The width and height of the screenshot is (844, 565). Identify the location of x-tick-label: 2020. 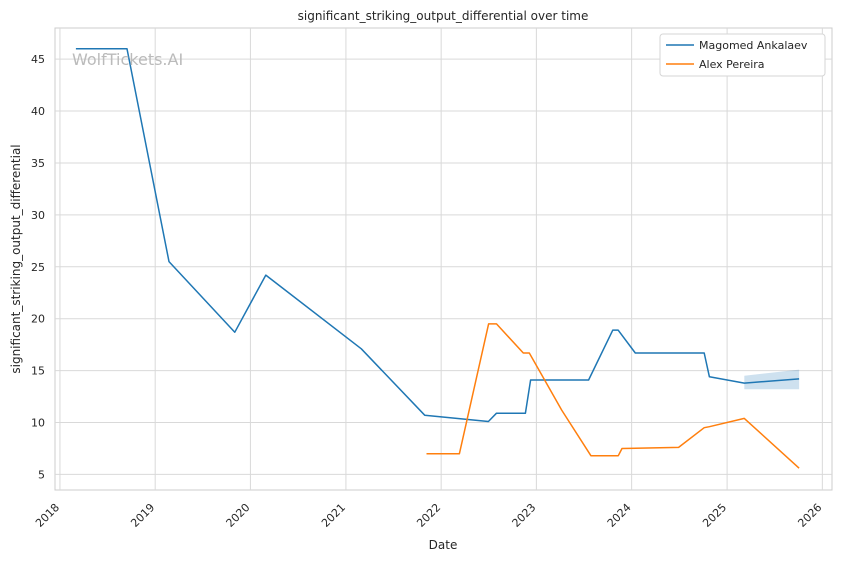
(238, 515).